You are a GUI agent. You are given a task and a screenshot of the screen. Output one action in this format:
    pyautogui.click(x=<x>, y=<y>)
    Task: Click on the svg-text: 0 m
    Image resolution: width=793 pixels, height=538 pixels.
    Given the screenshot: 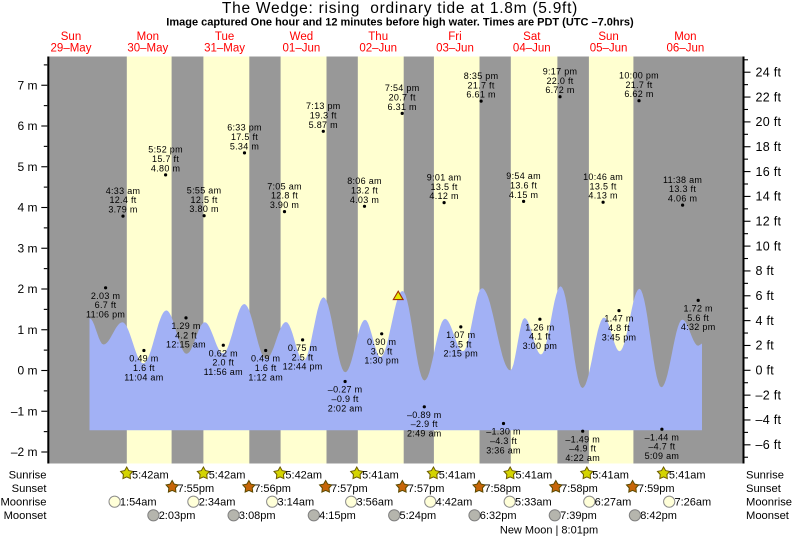 What is the action you would take?
    pyautogui.click(x=27, y=371)
    